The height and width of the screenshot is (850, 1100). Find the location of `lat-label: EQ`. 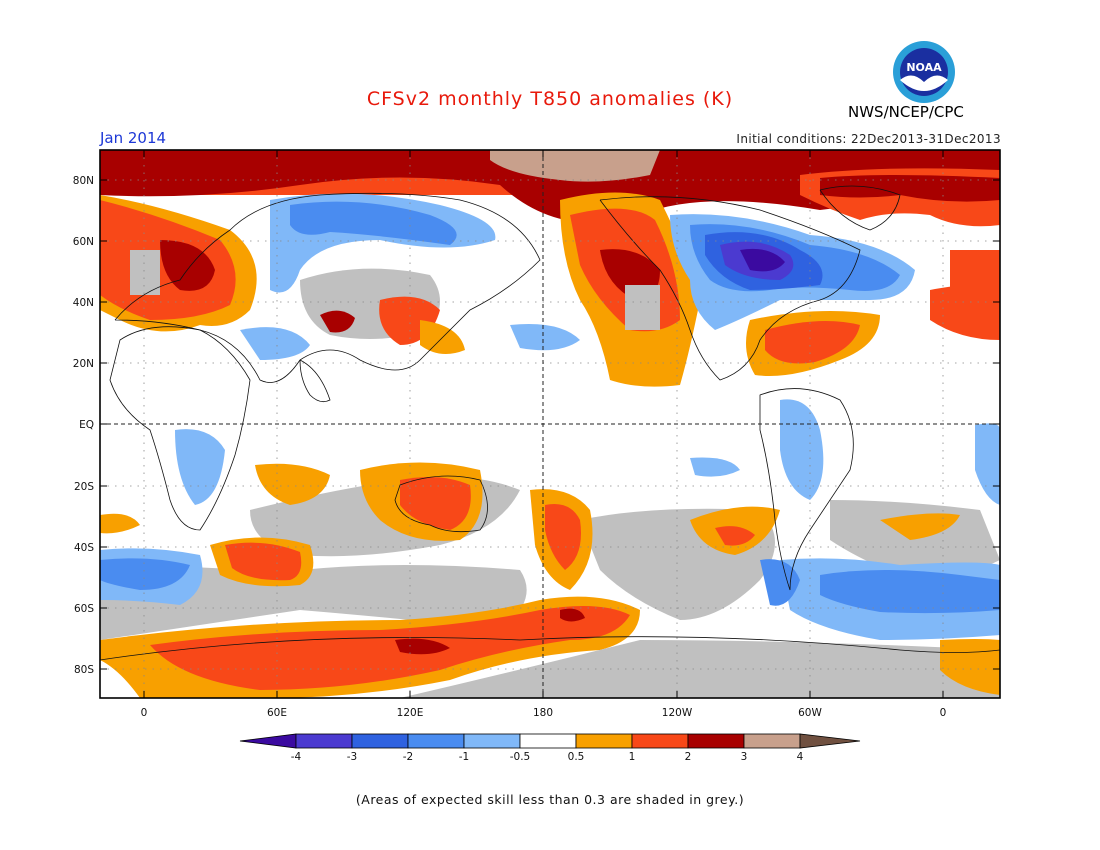

lat-label: EQ is located at coordinates (86, 425).